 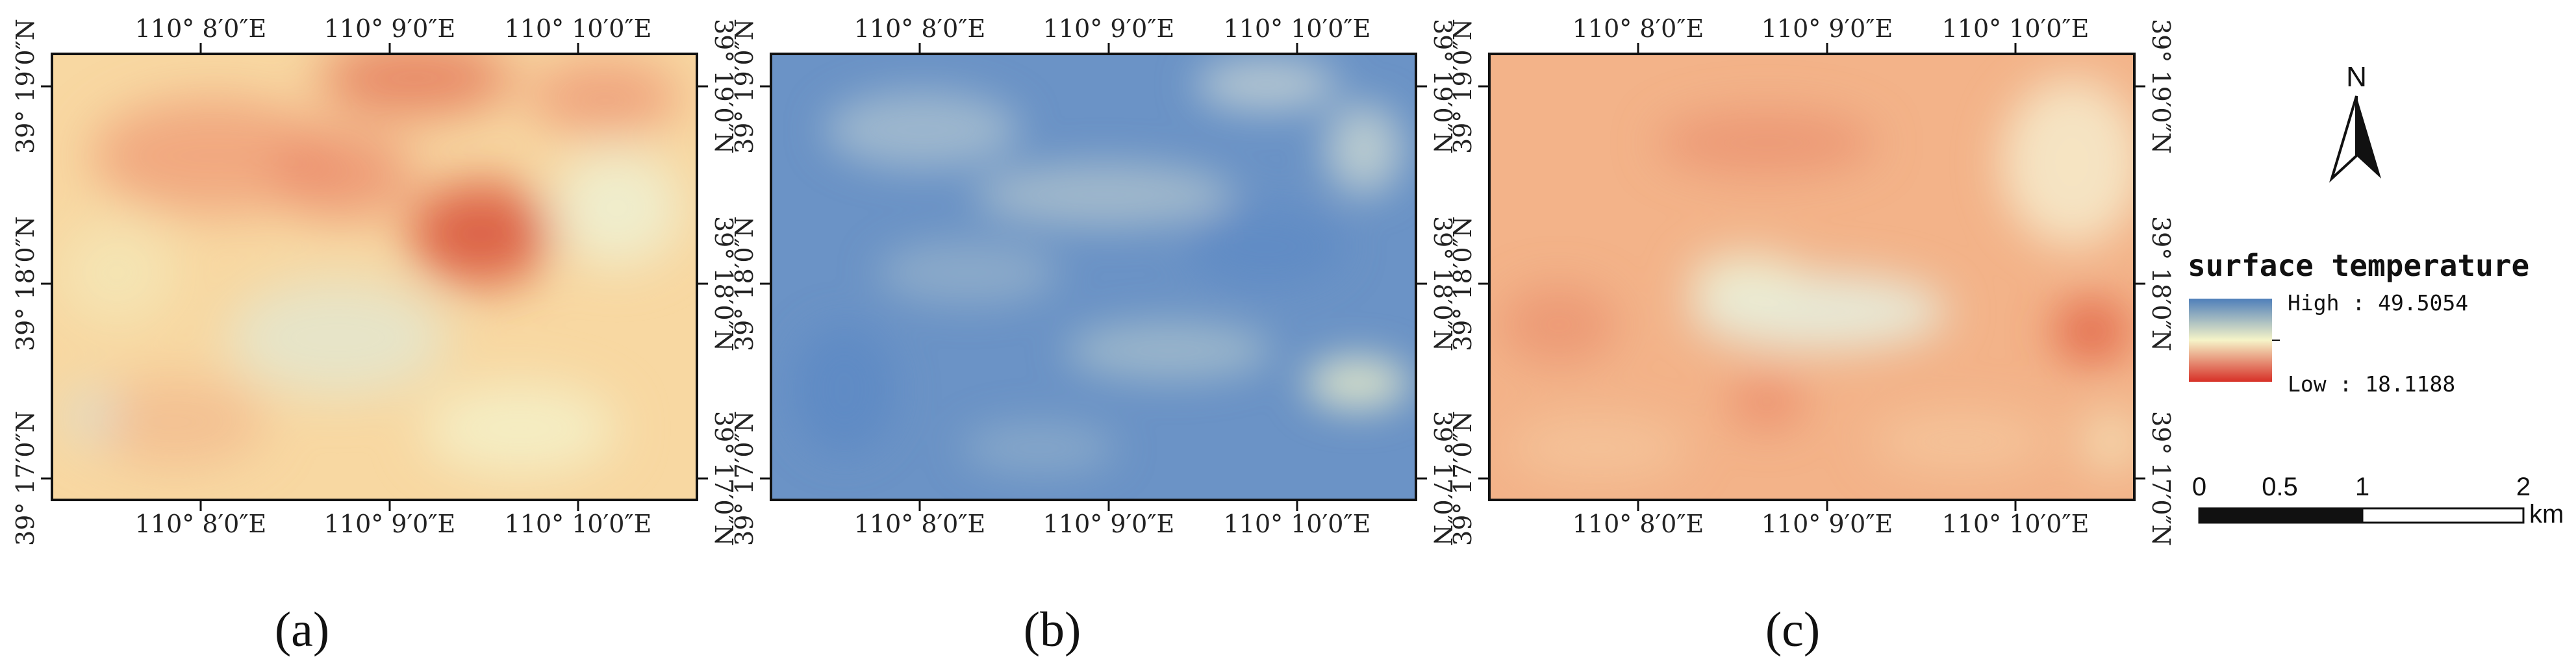 I want to click on panel-c-top-lon-label: 110° 8′0″E, so click(x=1638, y=28).